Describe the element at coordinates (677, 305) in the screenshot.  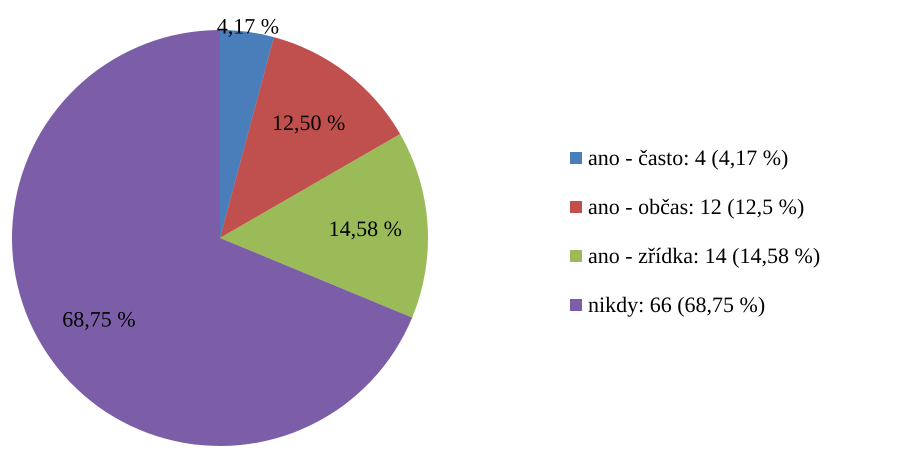
I see `legend-label: nikdy: 66 (68,75 %)` at that location.